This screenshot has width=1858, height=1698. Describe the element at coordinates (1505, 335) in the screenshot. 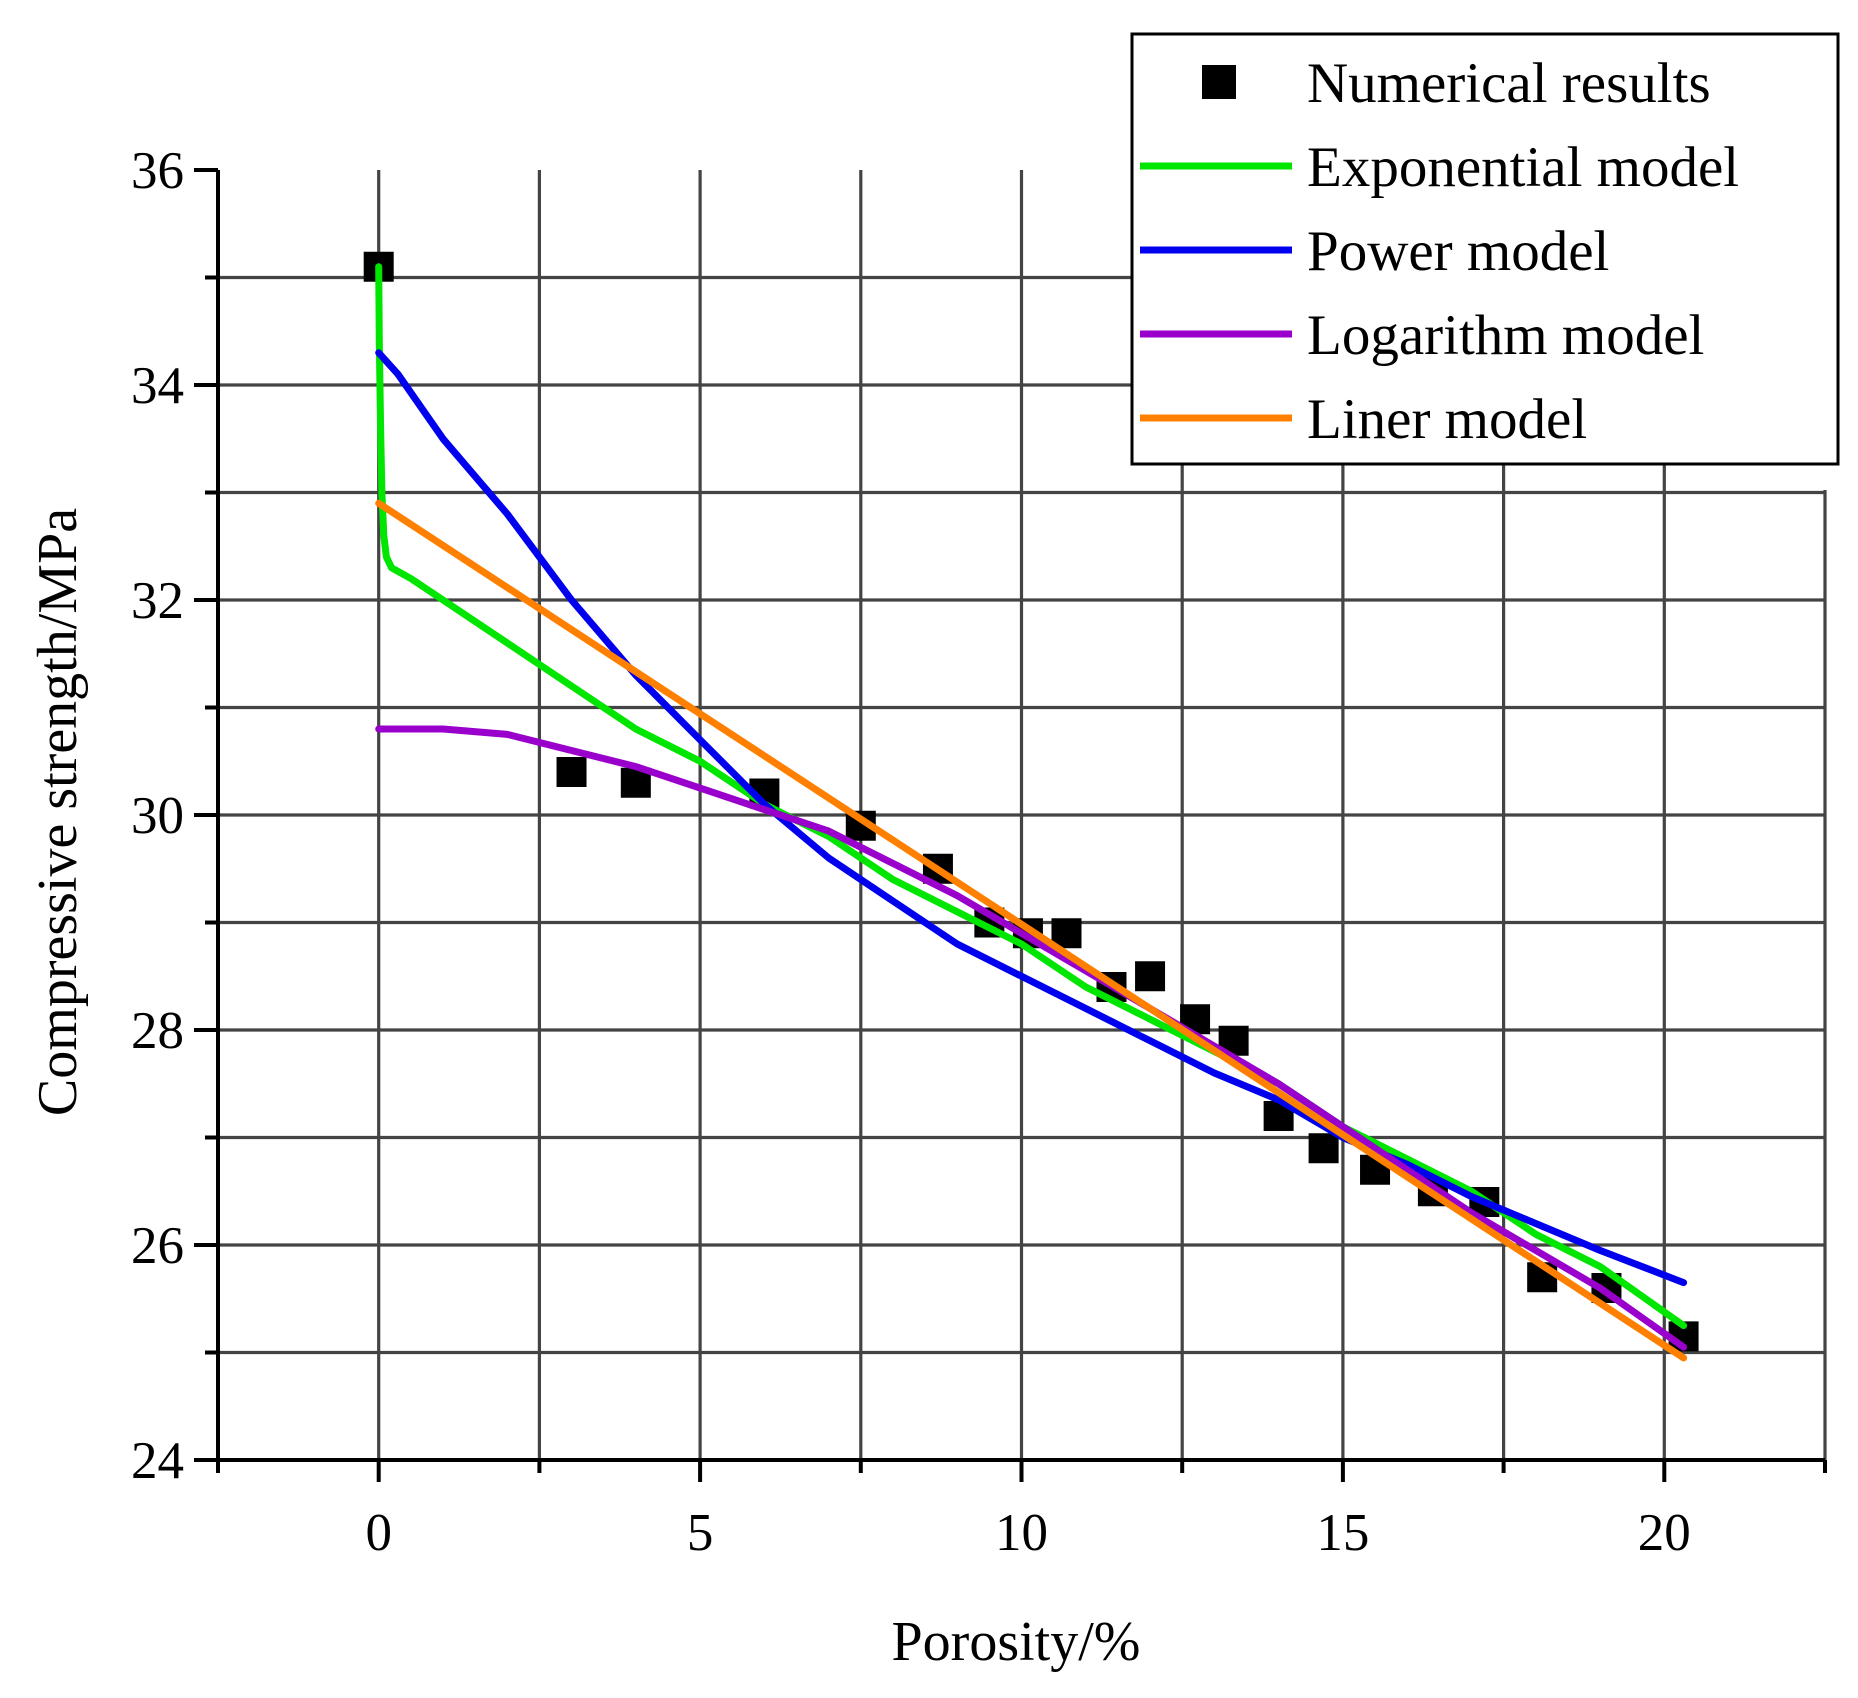

I see `legend-label: Logarithm model` at that location.